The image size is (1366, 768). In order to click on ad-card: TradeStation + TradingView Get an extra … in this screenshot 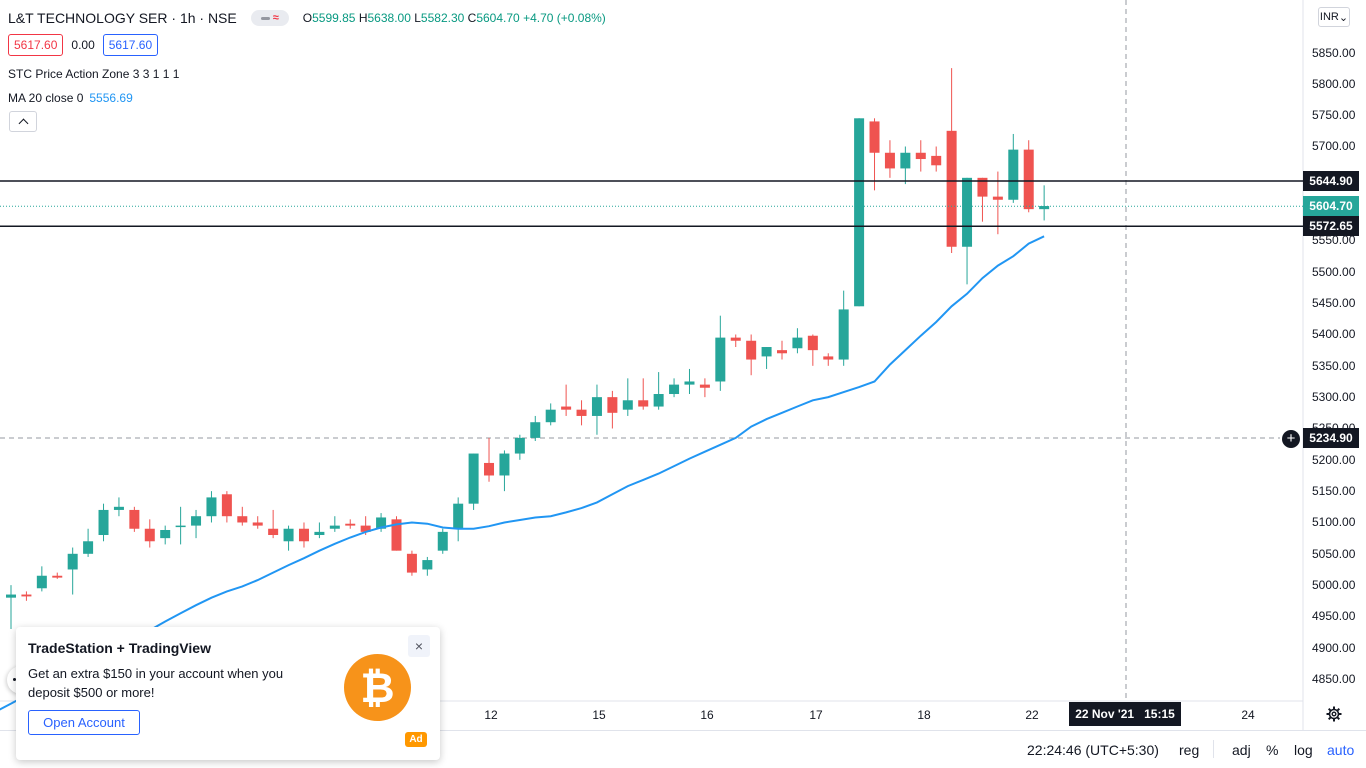, I will do `click(228, 693)`.